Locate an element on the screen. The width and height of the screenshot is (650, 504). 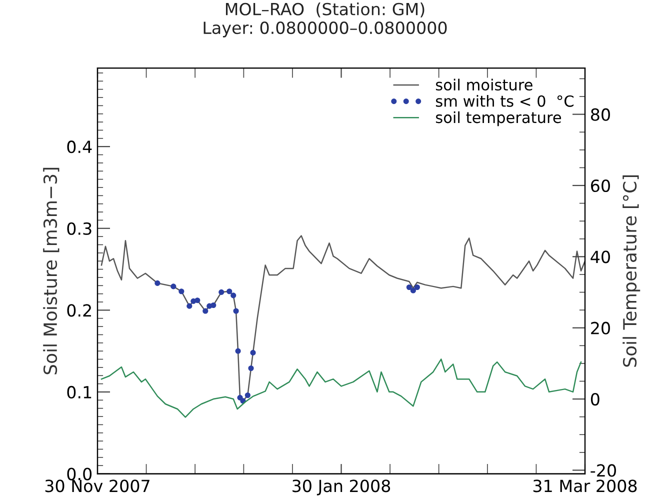
y2-axis-title: Soil Temperature [°C] is located at coordinates (631, 271).